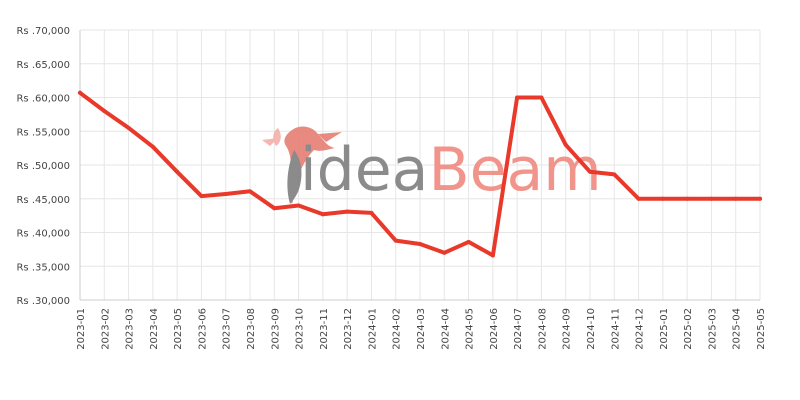  What do you see at coordinates (761, 329) in the screenshot?
I see `x-tick-label: 2025-05` at bounding box center [761, 329].